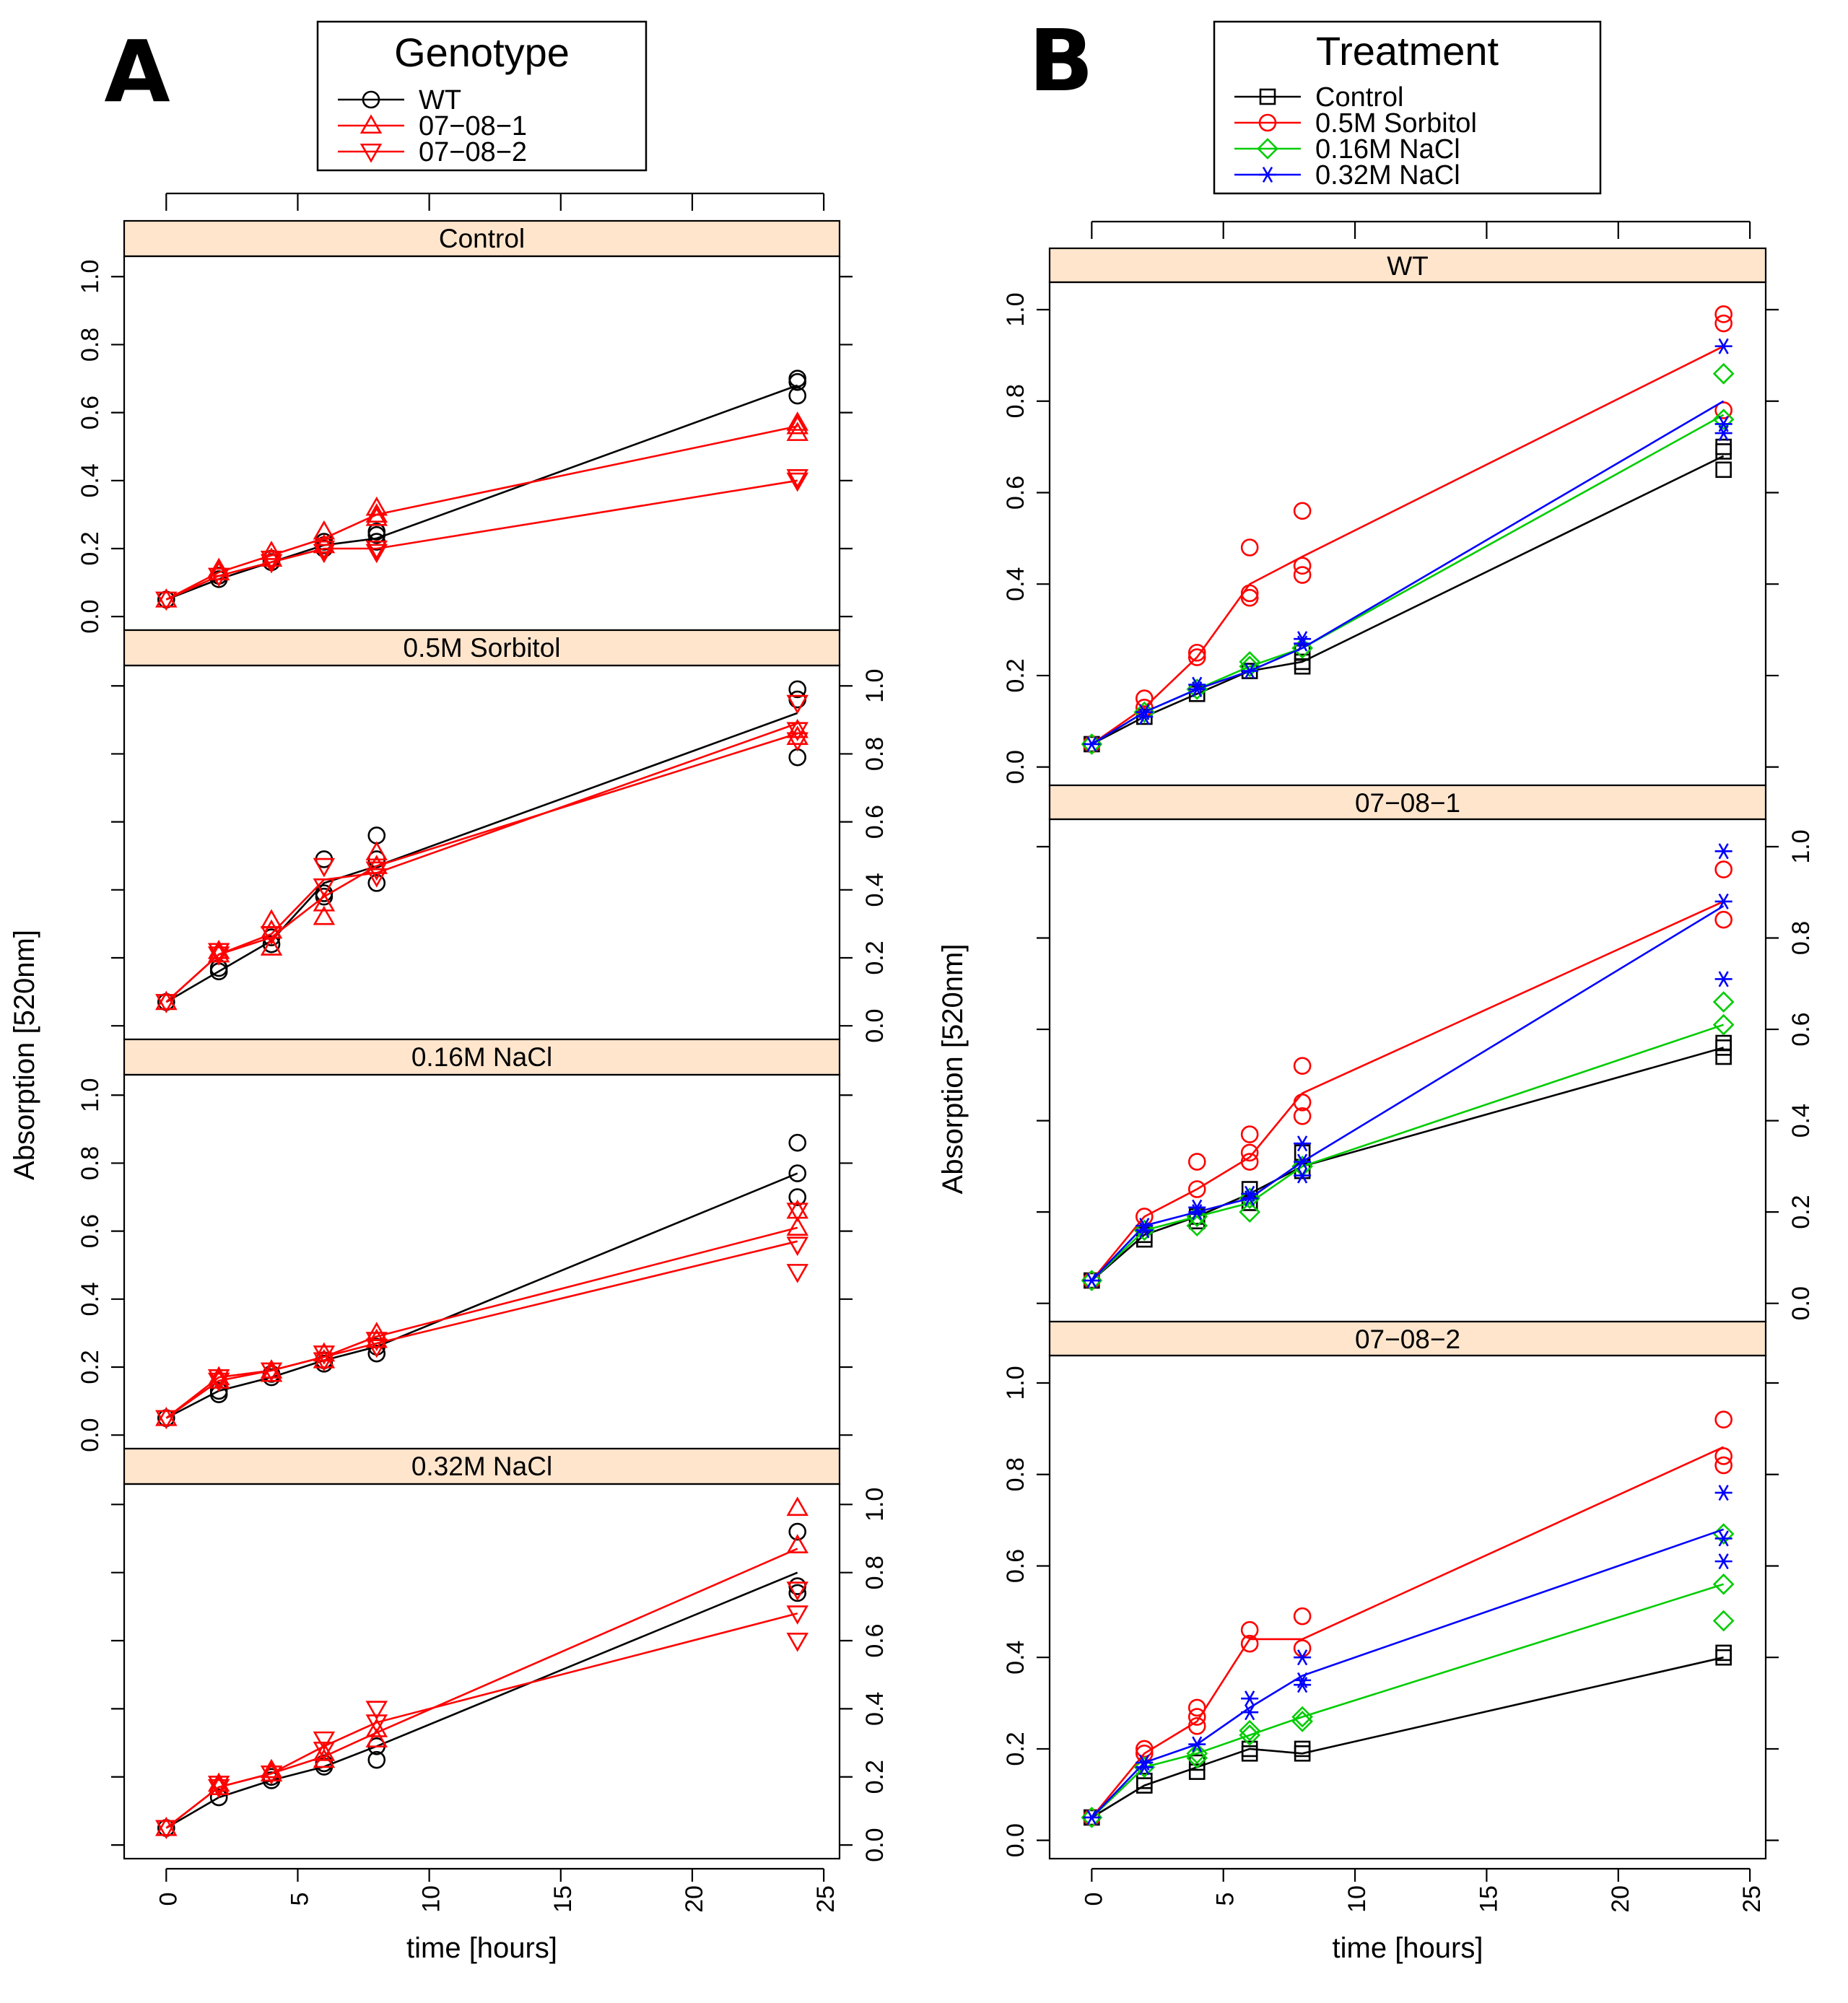 The height and width of the screenshot is (2003, 1848). What do you see at coordinates (432, 152) in the screenshot?
I see `legend-item: 07−08−2` at bounding box center [432, 152].